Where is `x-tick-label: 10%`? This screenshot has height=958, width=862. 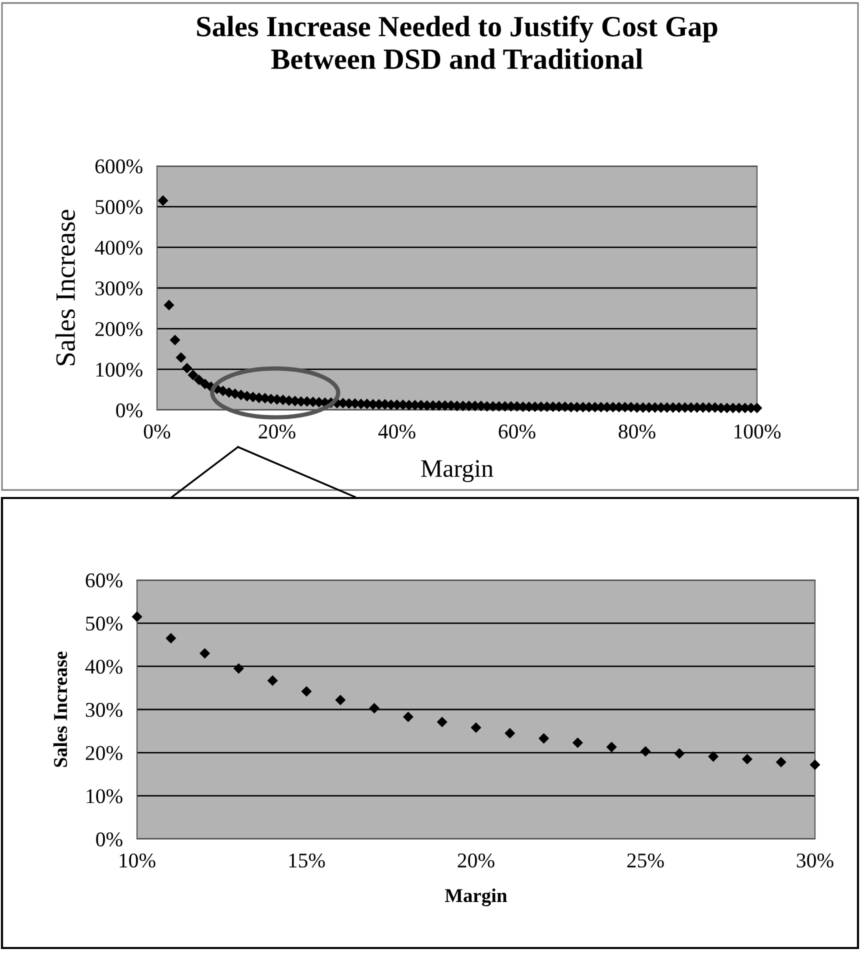
x-tick-label: 10% is located at coordinates (138, 860).